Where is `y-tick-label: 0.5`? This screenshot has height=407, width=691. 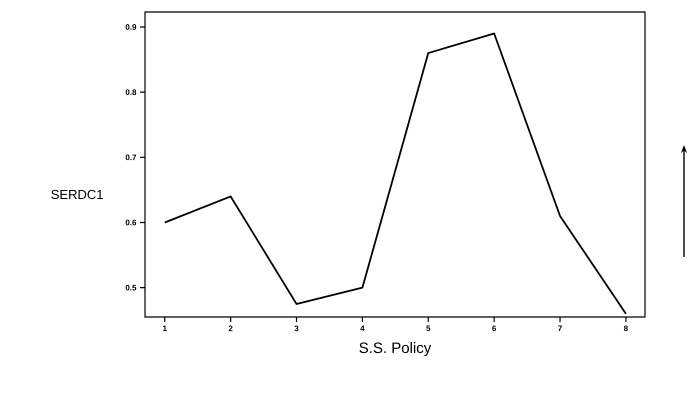 y-tick-label: 0.5 is located at coordinates (131, 287).